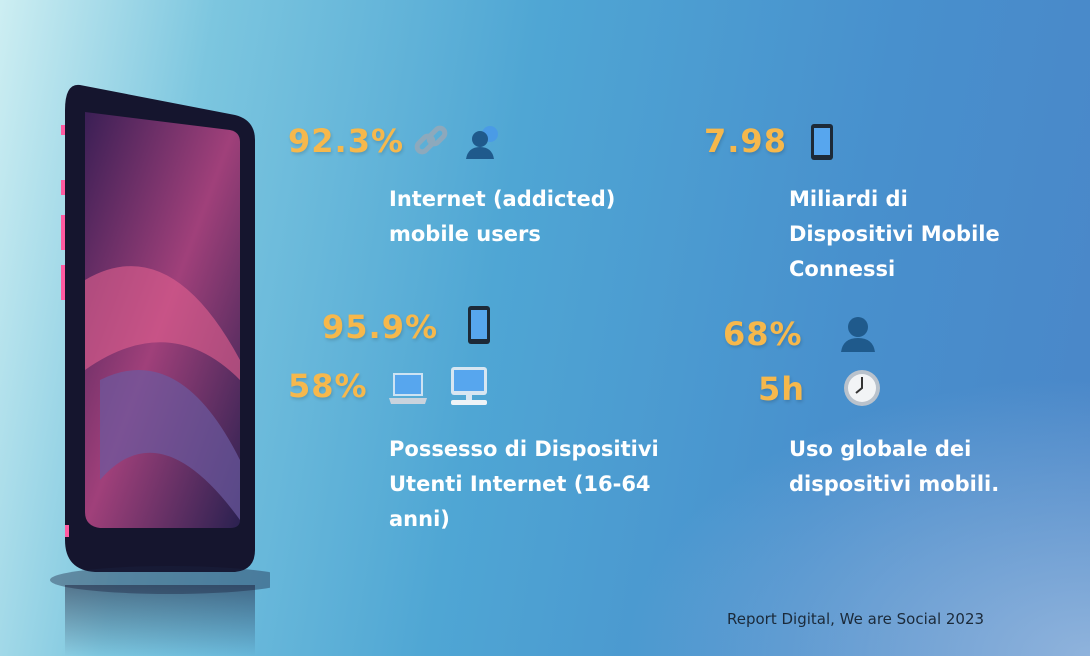 The image size is (1090, 656). What do you see at coordinates (346, 141) in the screenshot?
I see `stat-internet-users-value: 92.3%` at bounding box center [346, 141].